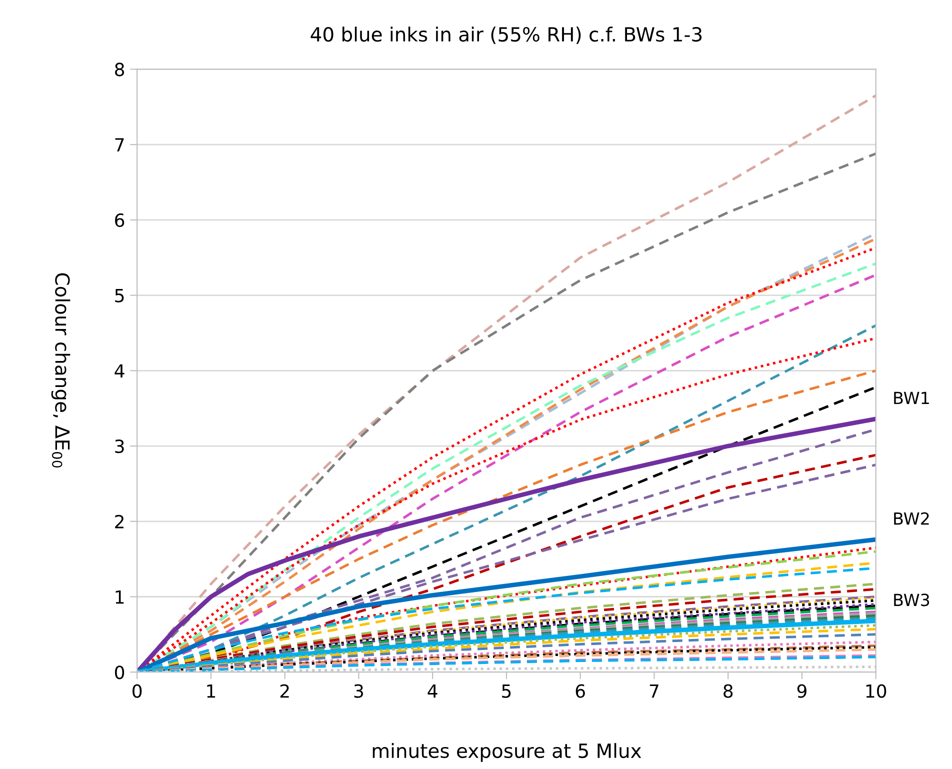 Image resolution: width=952 pixels, height=769 pixels. Describe the element at coordinates (911, 518) in the screenshot. I see `series-label: BW2` at that location.